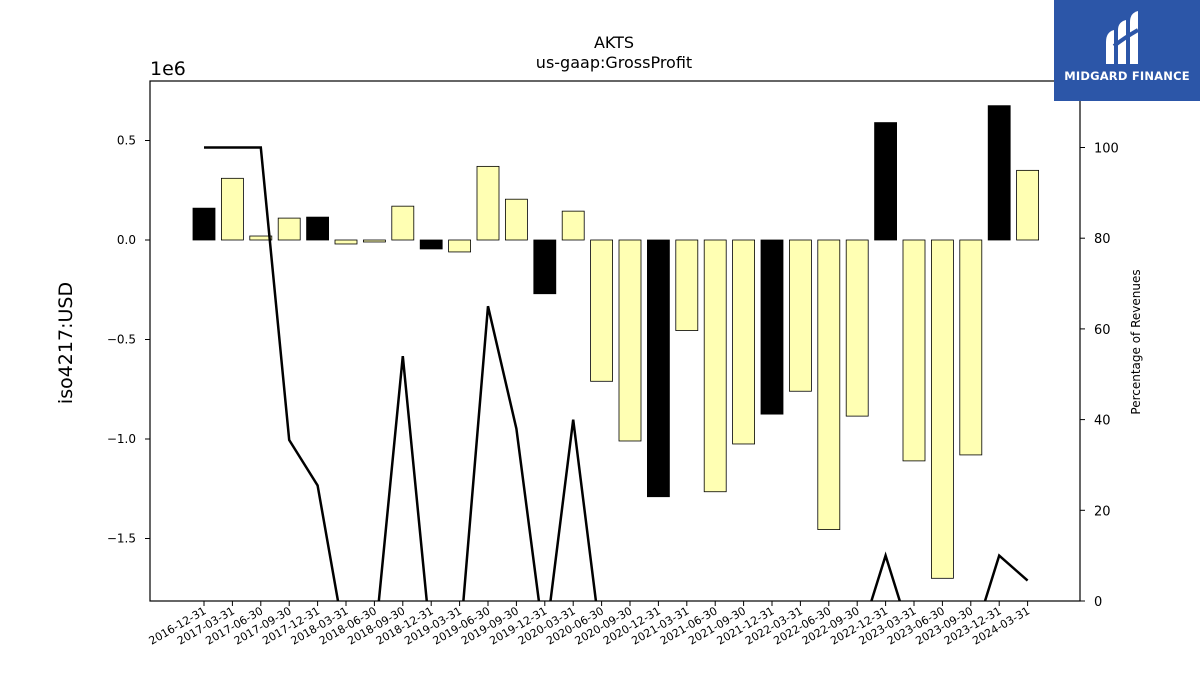 The width and height of the screenshot is (1200, 675). What do you see at coordinates (1102, 330) in the screenshot?
I see `y2-tick-label: 60` at bounding box center [1102, 330].